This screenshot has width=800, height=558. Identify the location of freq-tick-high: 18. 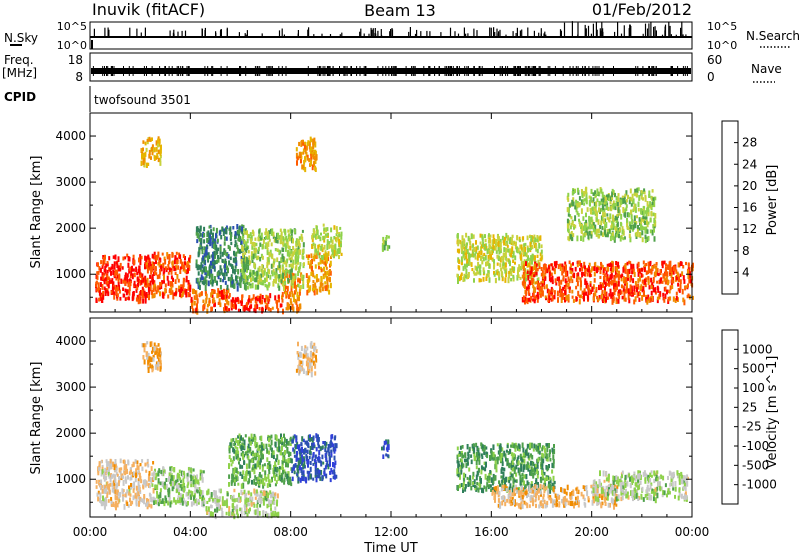
(75, 60).